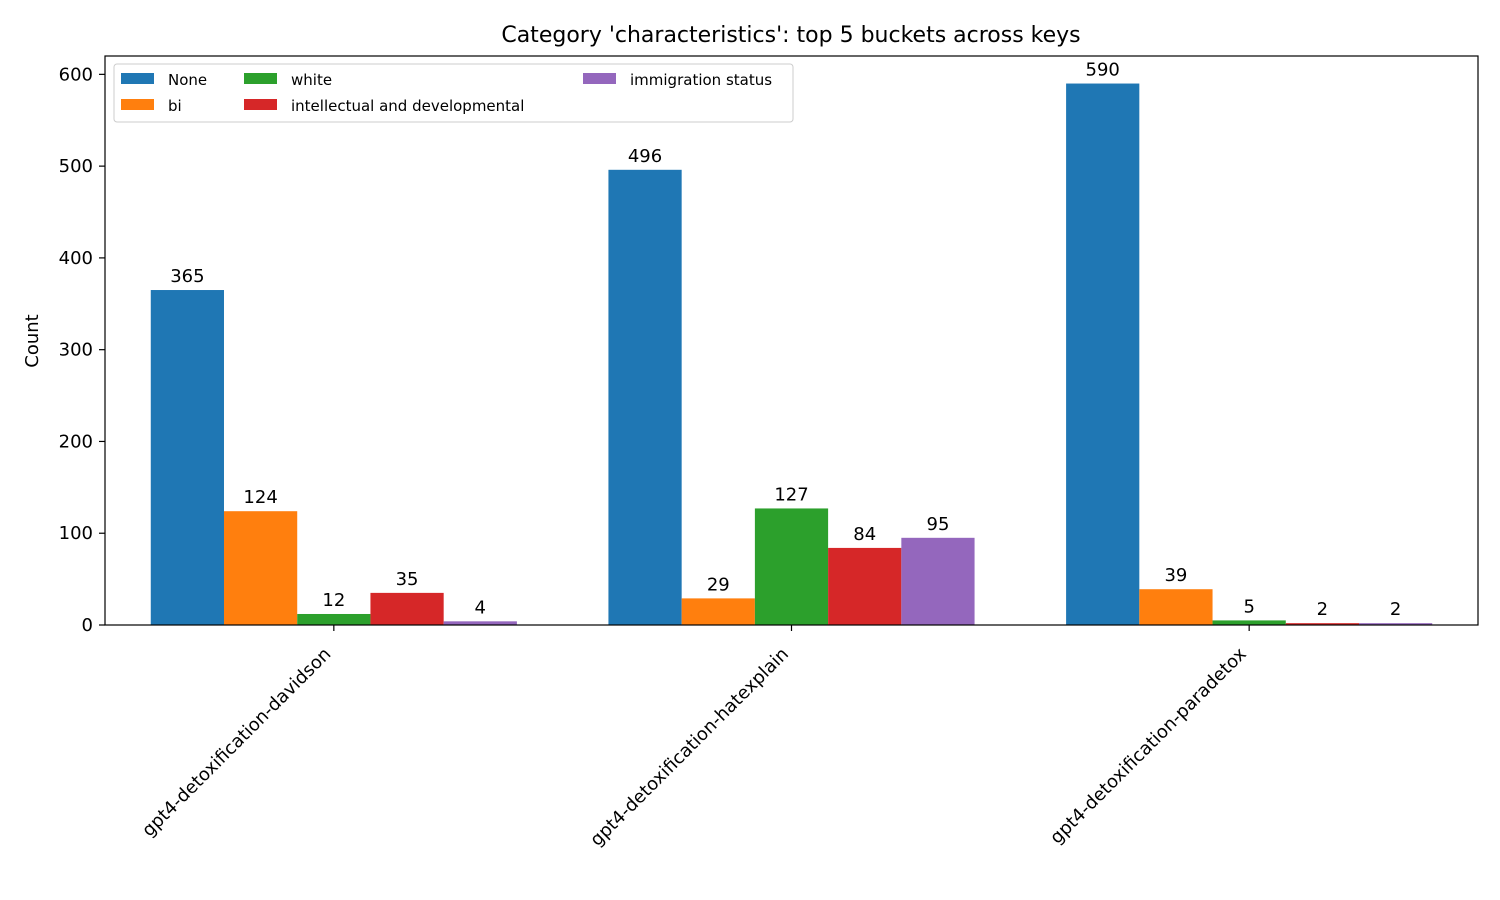 This screenshot has height=900, width=1500. Describe the element at coordinates (1148, 745) in the screenshot. I see `x-tick-label: gpt4-detoxification-paradetox` at that location.